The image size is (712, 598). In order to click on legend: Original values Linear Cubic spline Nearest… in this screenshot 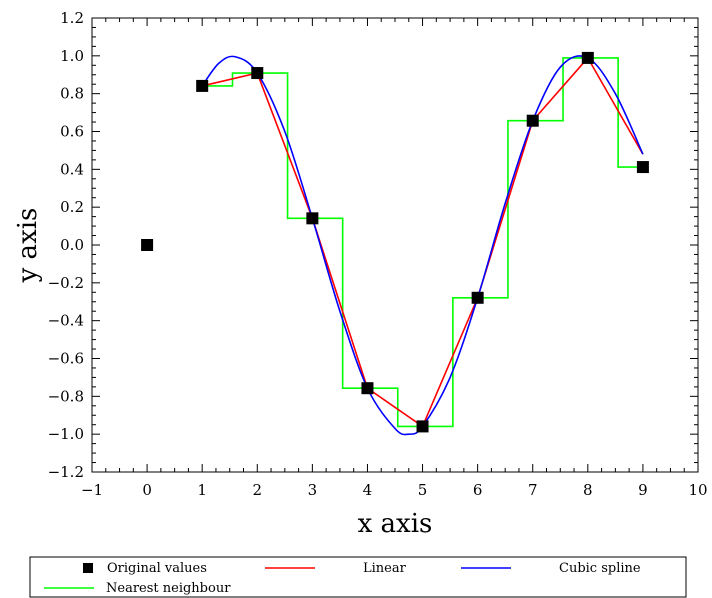, I will do `click(358, 577)`.